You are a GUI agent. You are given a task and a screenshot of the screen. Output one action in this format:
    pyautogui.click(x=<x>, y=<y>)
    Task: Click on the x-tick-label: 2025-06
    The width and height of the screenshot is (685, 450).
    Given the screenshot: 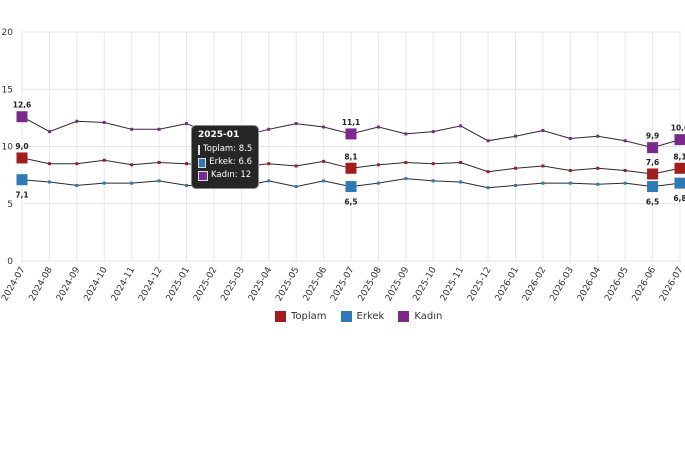 What is the action you would take?
    pyautogui.click(x=316, y=284)
    